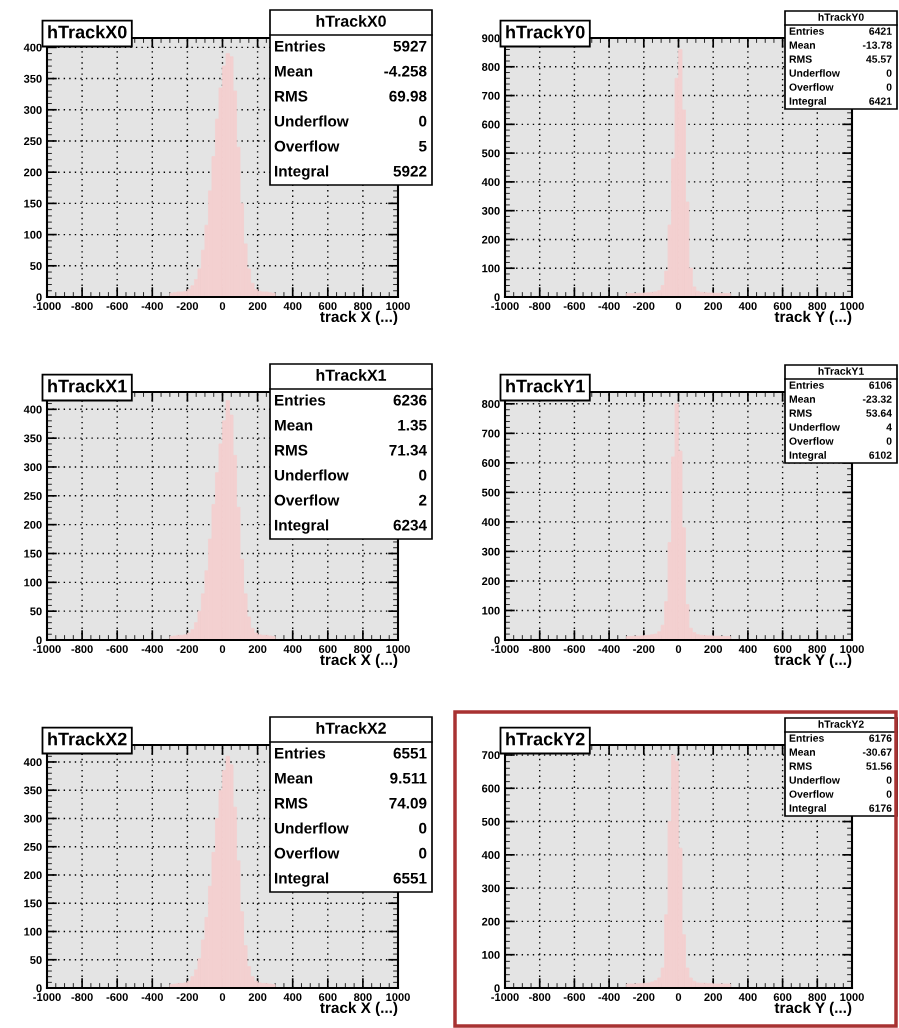 The height and width of the screenshot is (1028, 899). I want to click on annotation: Entries, so click(300, 400).